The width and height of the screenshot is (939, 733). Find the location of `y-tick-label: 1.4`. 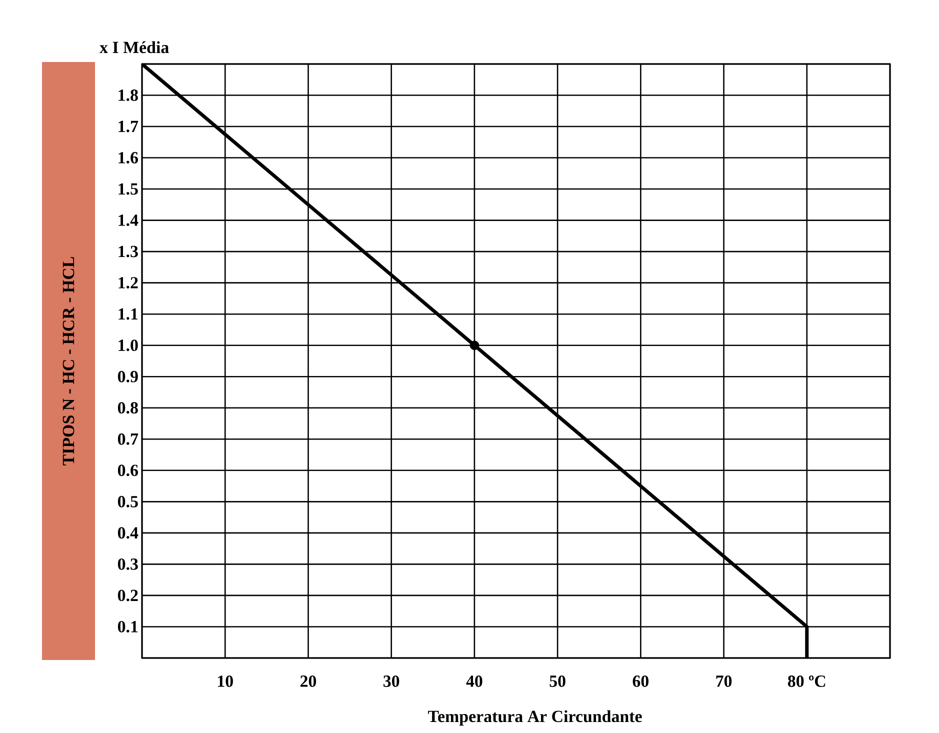

y-tick-label: 1.4 is located at coordinates (128, 220).